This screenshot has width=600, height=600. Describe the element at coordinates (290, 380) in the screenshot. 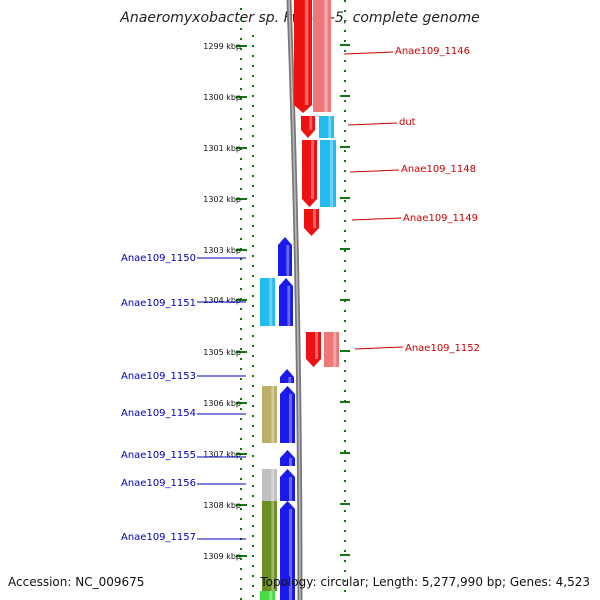

I see `gene-blue-3-shine` at that location.